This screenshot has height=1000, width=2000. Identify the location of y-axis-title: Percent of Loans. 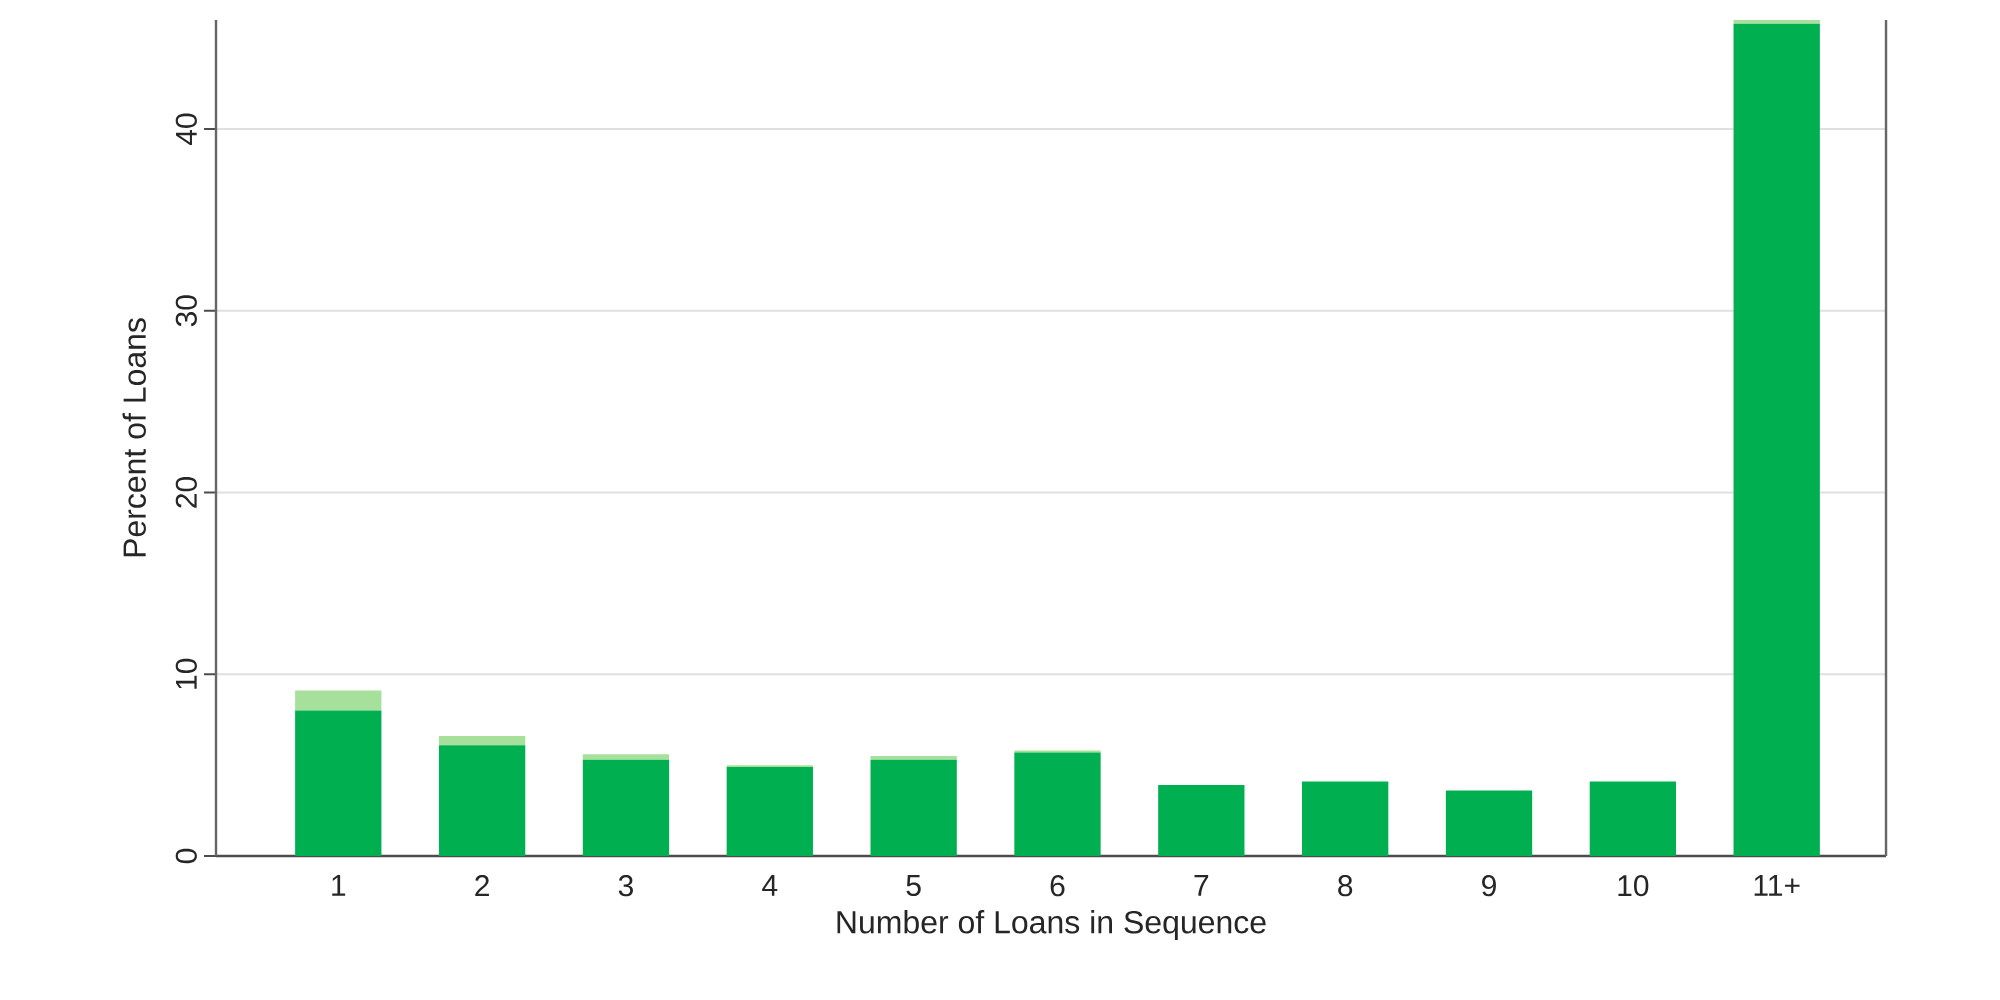
(134, 437).